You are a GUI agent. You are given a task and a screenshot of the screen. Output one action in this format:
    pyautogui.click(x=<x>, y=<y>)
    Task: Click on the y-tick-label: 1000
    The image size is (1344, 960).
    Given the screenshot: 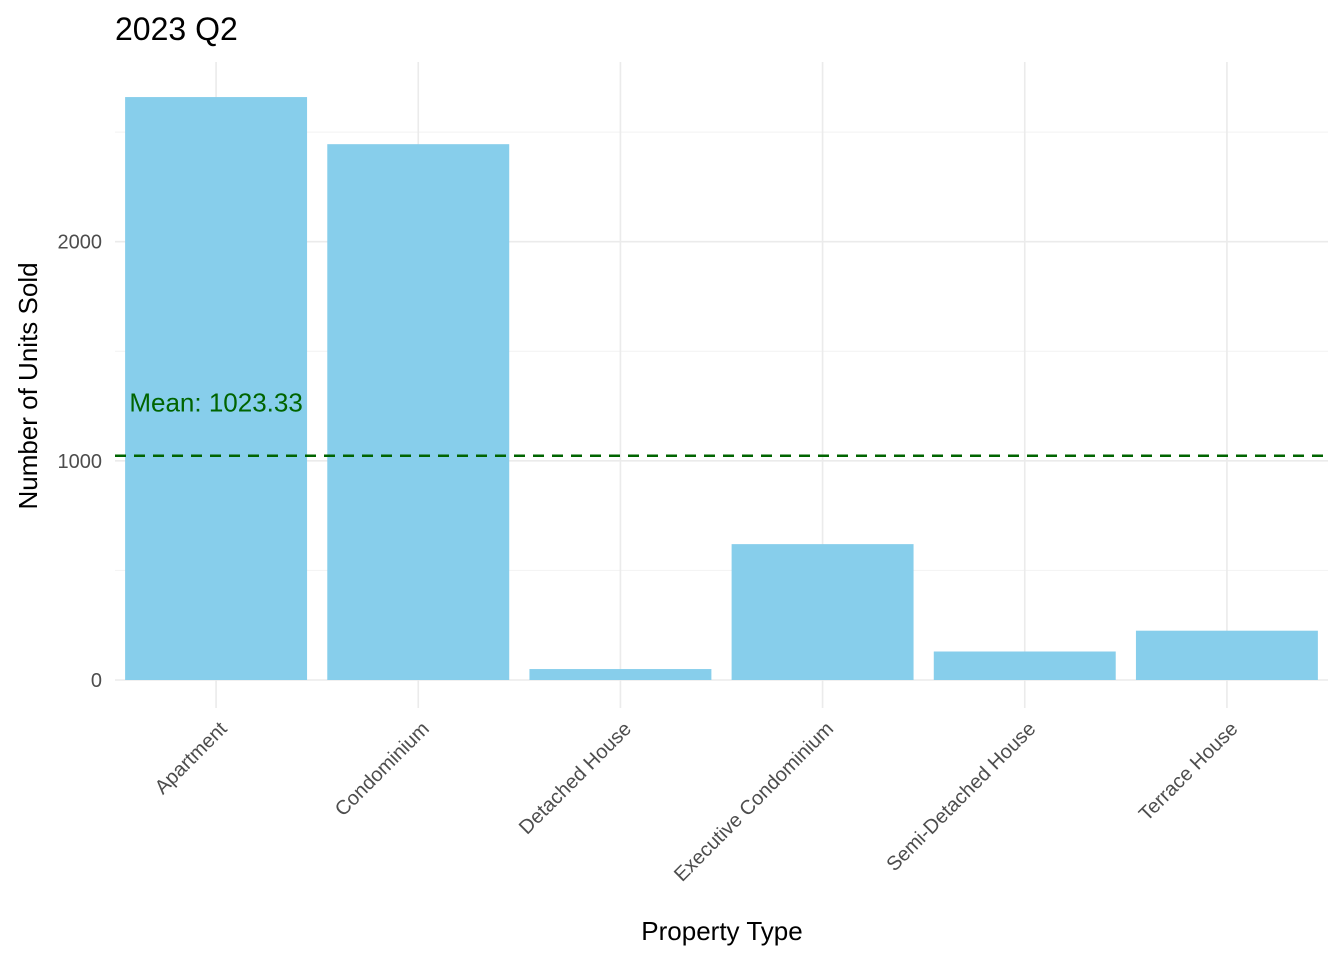 What is the action you would take?
    pyautogui.click(x=80, y=462)
    